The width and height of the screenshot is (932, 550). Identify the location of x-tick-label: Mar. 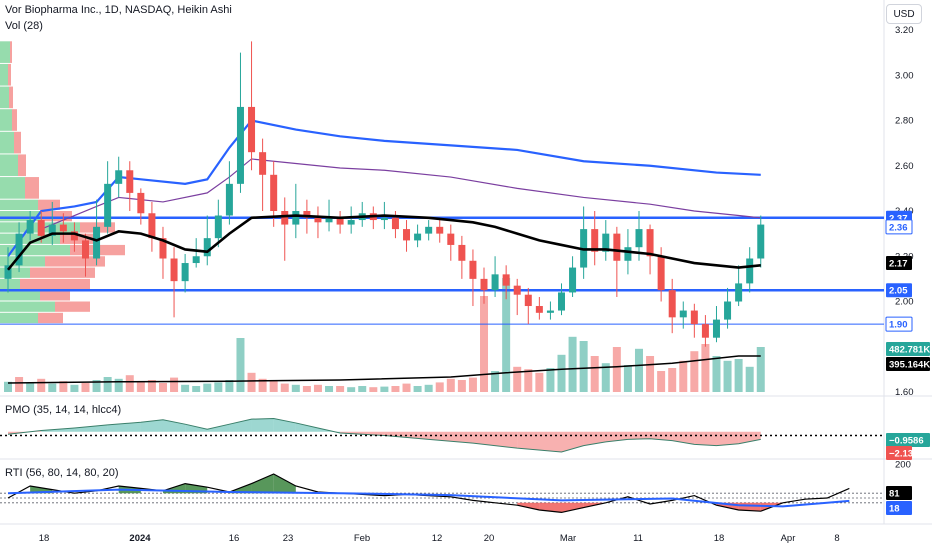
(568, 538).